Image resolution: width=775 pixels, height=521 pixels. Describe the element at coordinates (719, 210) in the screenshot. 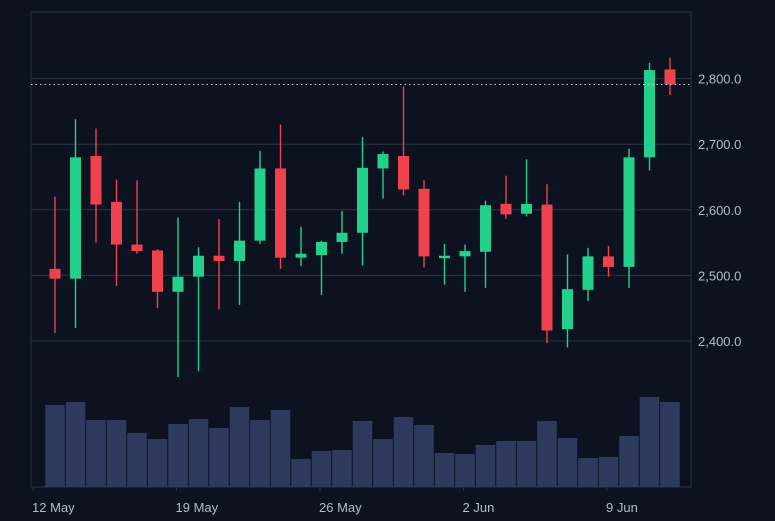

I see `y-tick-label-2: 2,600.0` at that location.